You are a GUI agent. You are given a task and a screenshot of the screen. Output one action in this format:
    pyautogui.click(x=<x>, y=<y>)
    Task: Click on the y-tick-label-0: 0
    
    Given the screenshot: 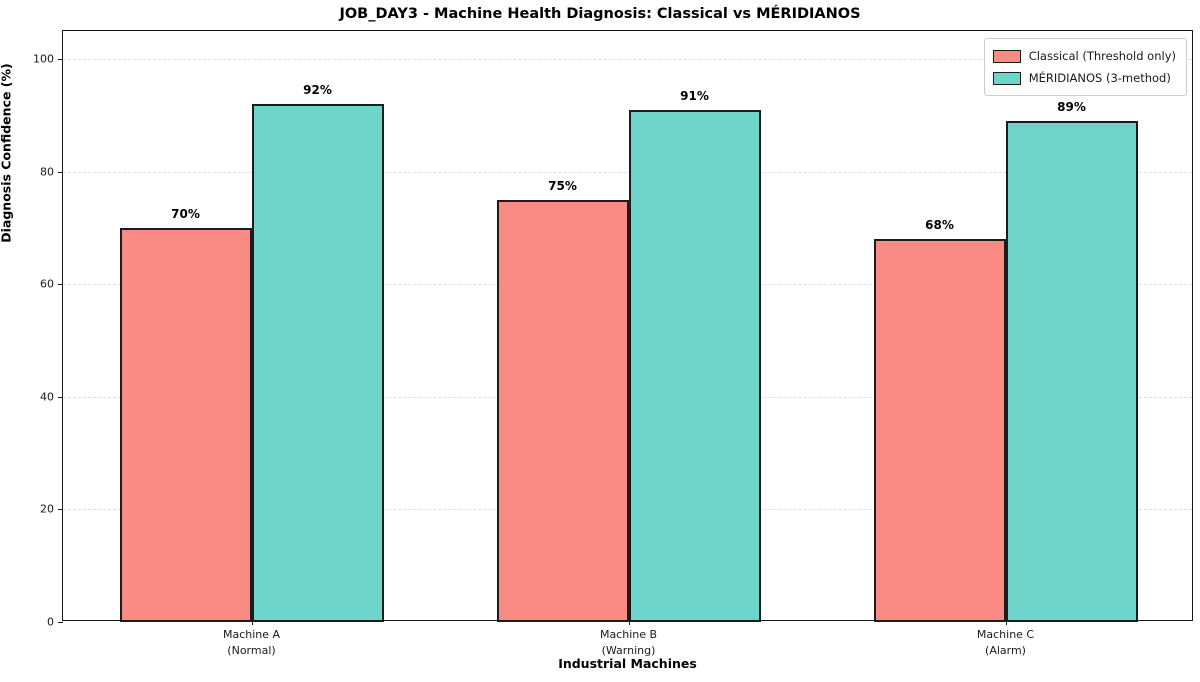 What is the action you would take?
    pyautogui.click(x=50, y=622)
    